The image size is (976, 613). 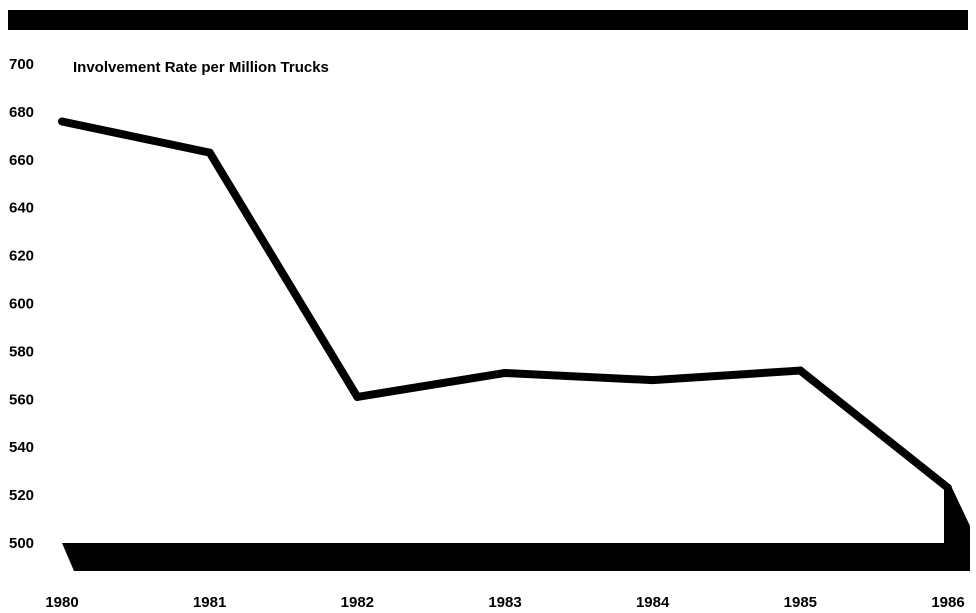 I want to click on x-tick-label: 1982, so click(x=357, y=602).